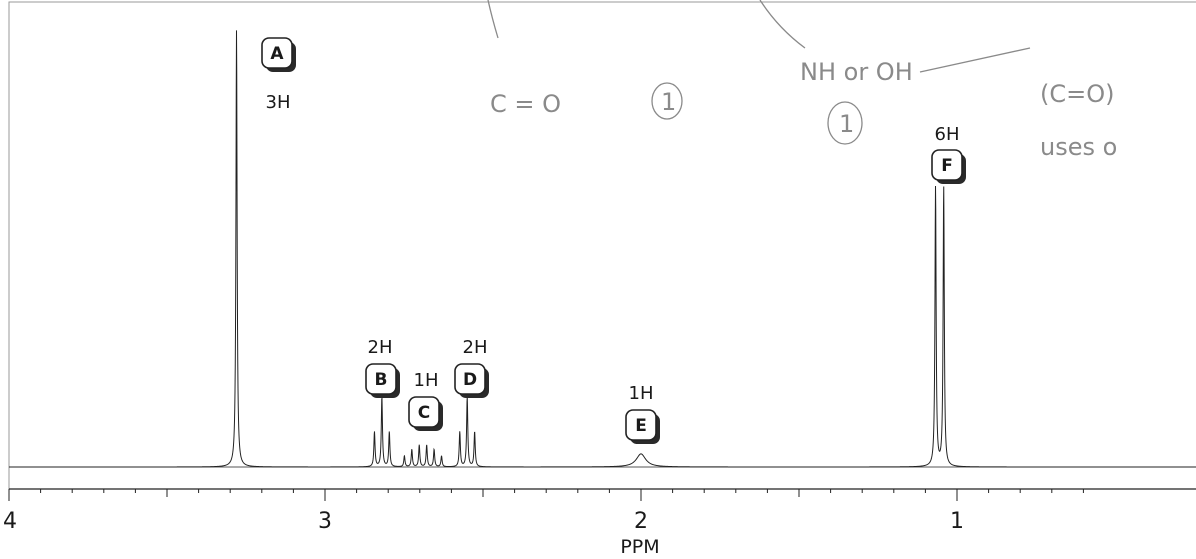 Image resolution: width=1196 pixels, height=559 pixels. I want to click on peak-integration: 3H, so click(278, 102).